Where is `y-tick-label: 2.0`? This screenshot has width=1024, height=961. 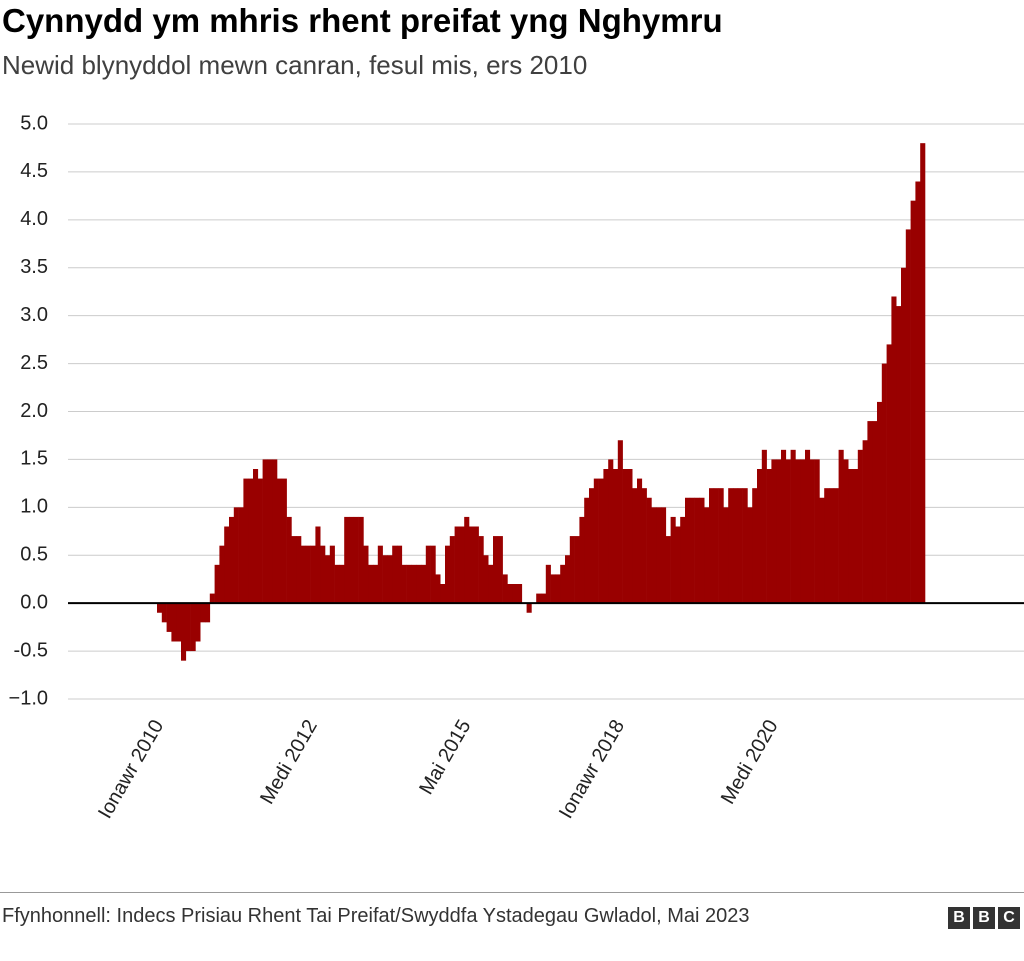 y-tick-label: 2.0 is located at coordinates (34, 411).